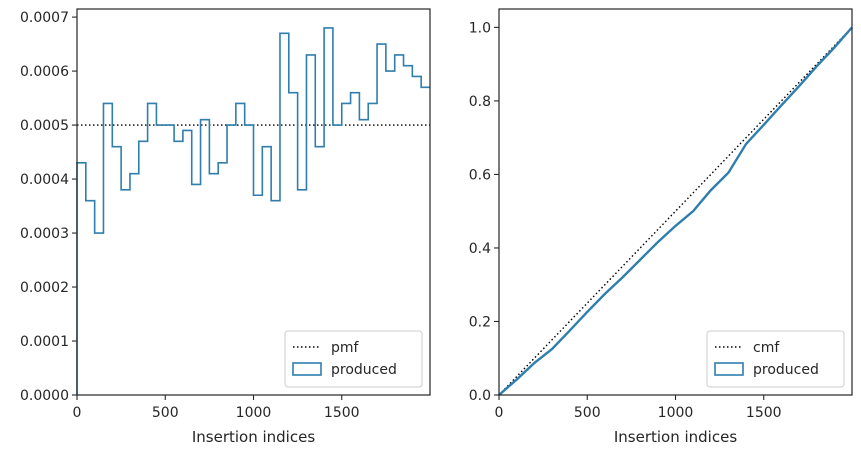 The image size is (861, 453). What do you see at coordinates (253, 437) in the screenshot?
I see `left-x-axis-label: Insertion indices` at bounding box center [253, 437].